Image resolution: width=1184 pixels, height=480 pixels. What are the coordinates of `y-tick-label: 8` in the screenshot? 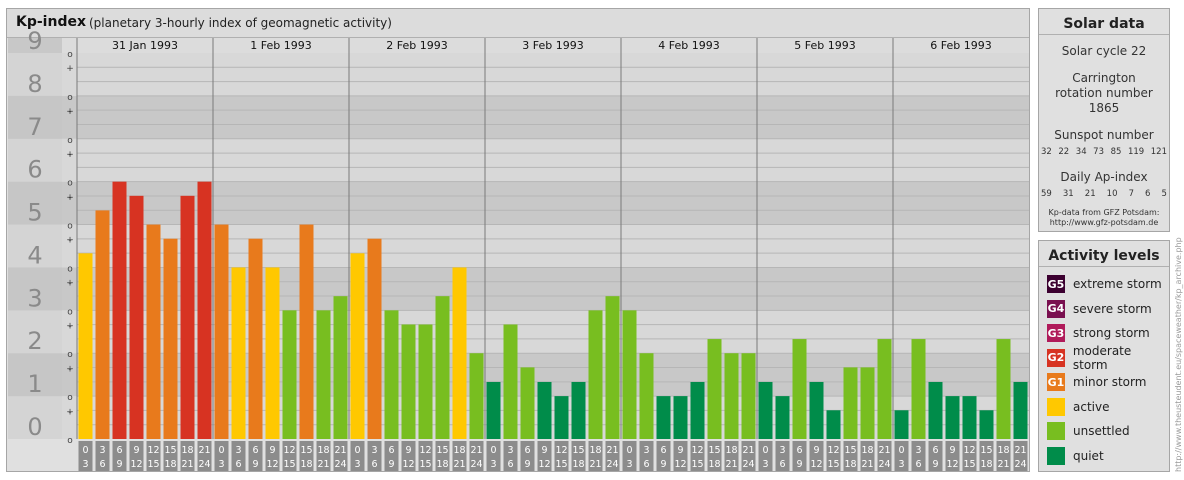 It's located at (34, 84).